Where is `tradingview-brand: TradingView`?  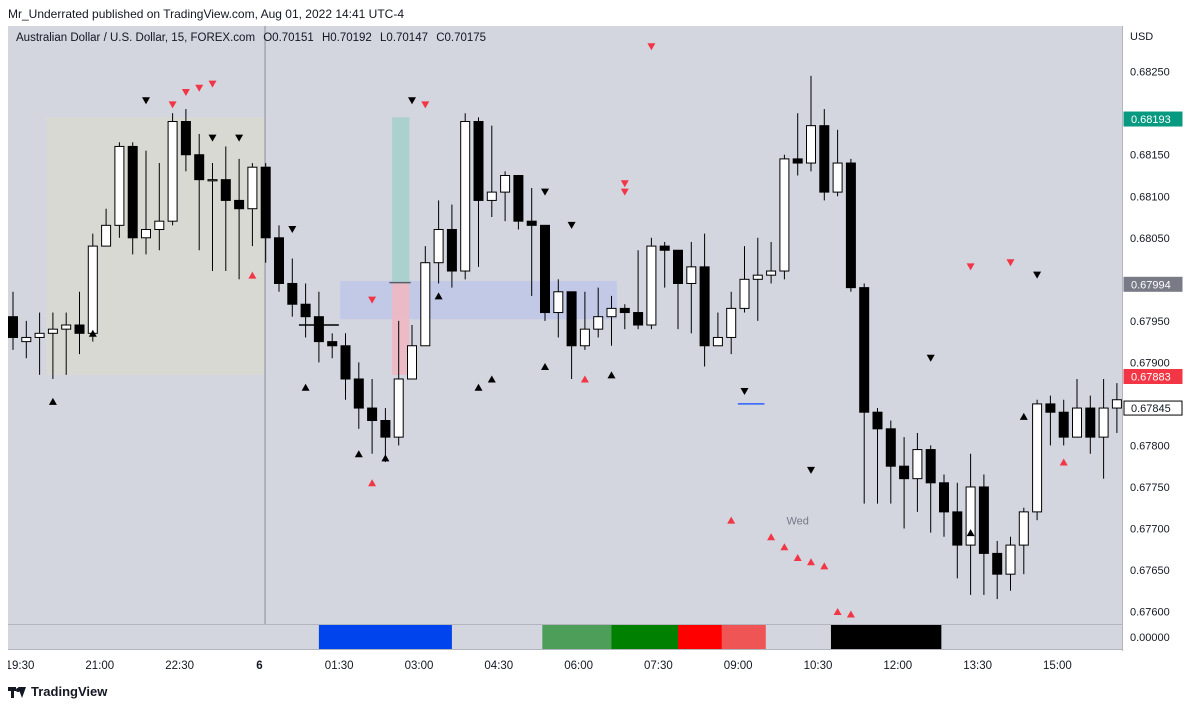
tradingview-brand: TradingView is located at coordinates (57, 691).